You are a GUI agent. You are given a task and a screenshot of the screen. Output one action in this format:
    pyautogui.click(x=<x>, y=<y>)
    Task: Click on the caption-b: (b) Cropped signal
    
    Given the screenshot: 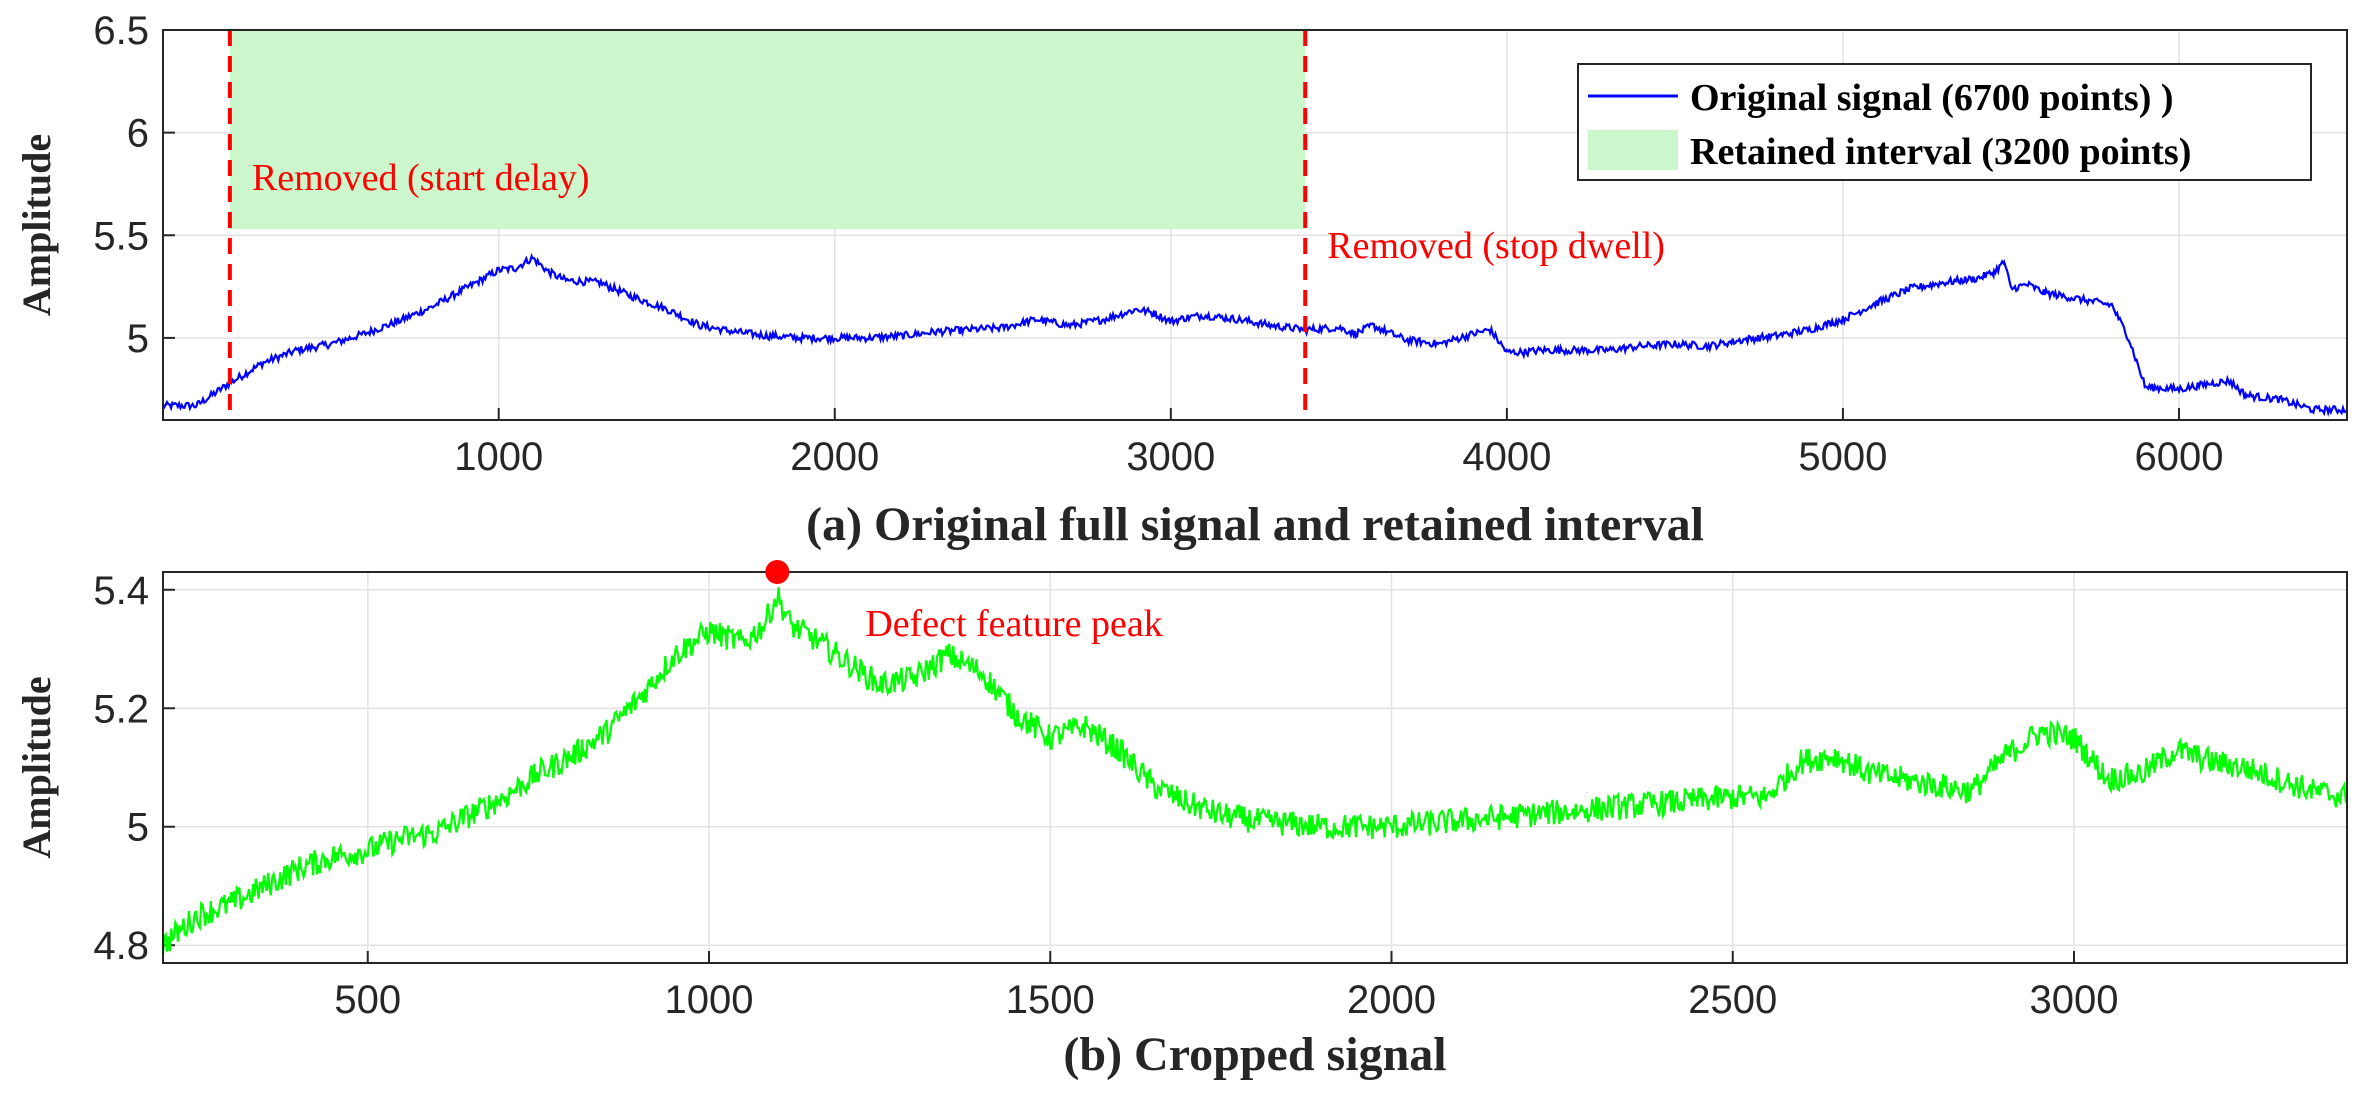 What is the action you would take?
    pyautogui.click(x=1254, y=1054)
    